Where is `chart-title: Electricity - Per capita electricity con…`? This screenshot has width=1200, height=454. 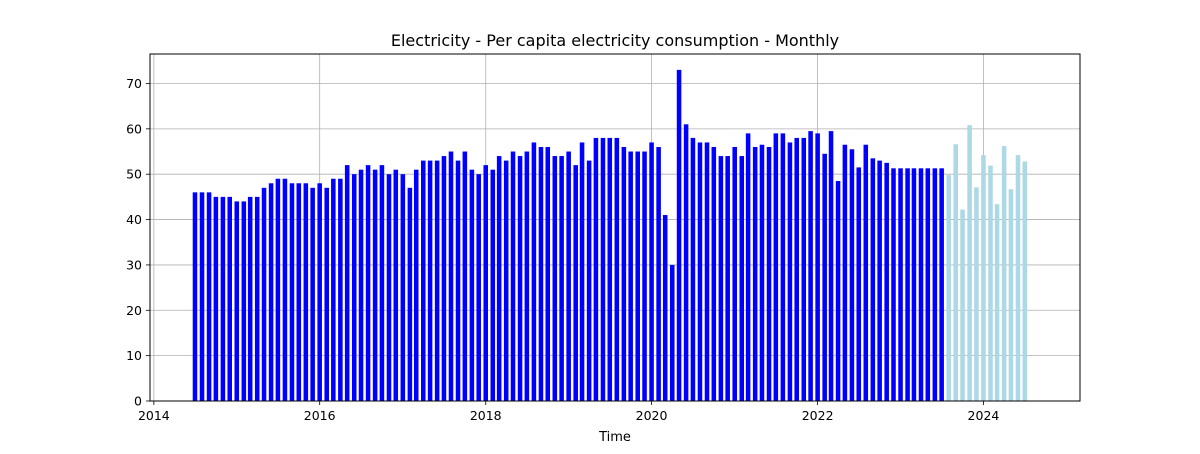
chart-title: Electricity - Per capita electricity con… is located at coordinates (615, 40).